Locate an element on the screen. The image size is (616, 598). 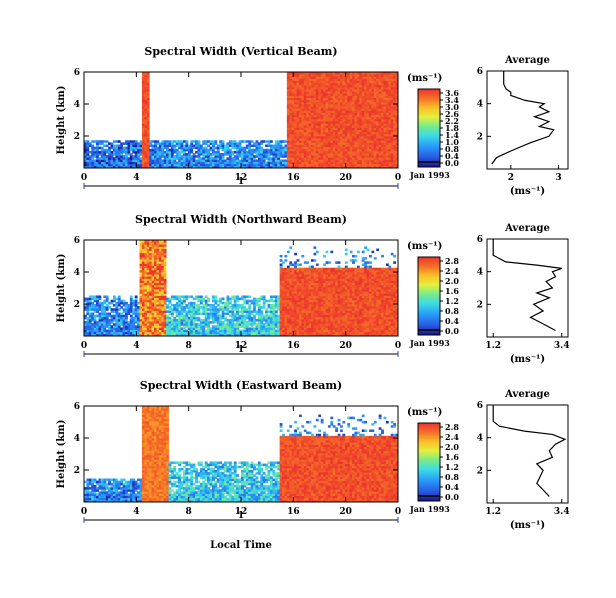
colorbar-segment is located at coordinates (429, 165).